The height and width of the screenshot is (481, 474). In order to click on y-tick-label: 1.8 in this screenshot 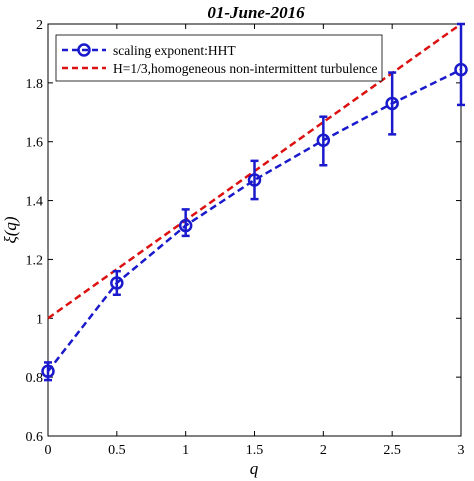, I will do `click(35, 84)`.